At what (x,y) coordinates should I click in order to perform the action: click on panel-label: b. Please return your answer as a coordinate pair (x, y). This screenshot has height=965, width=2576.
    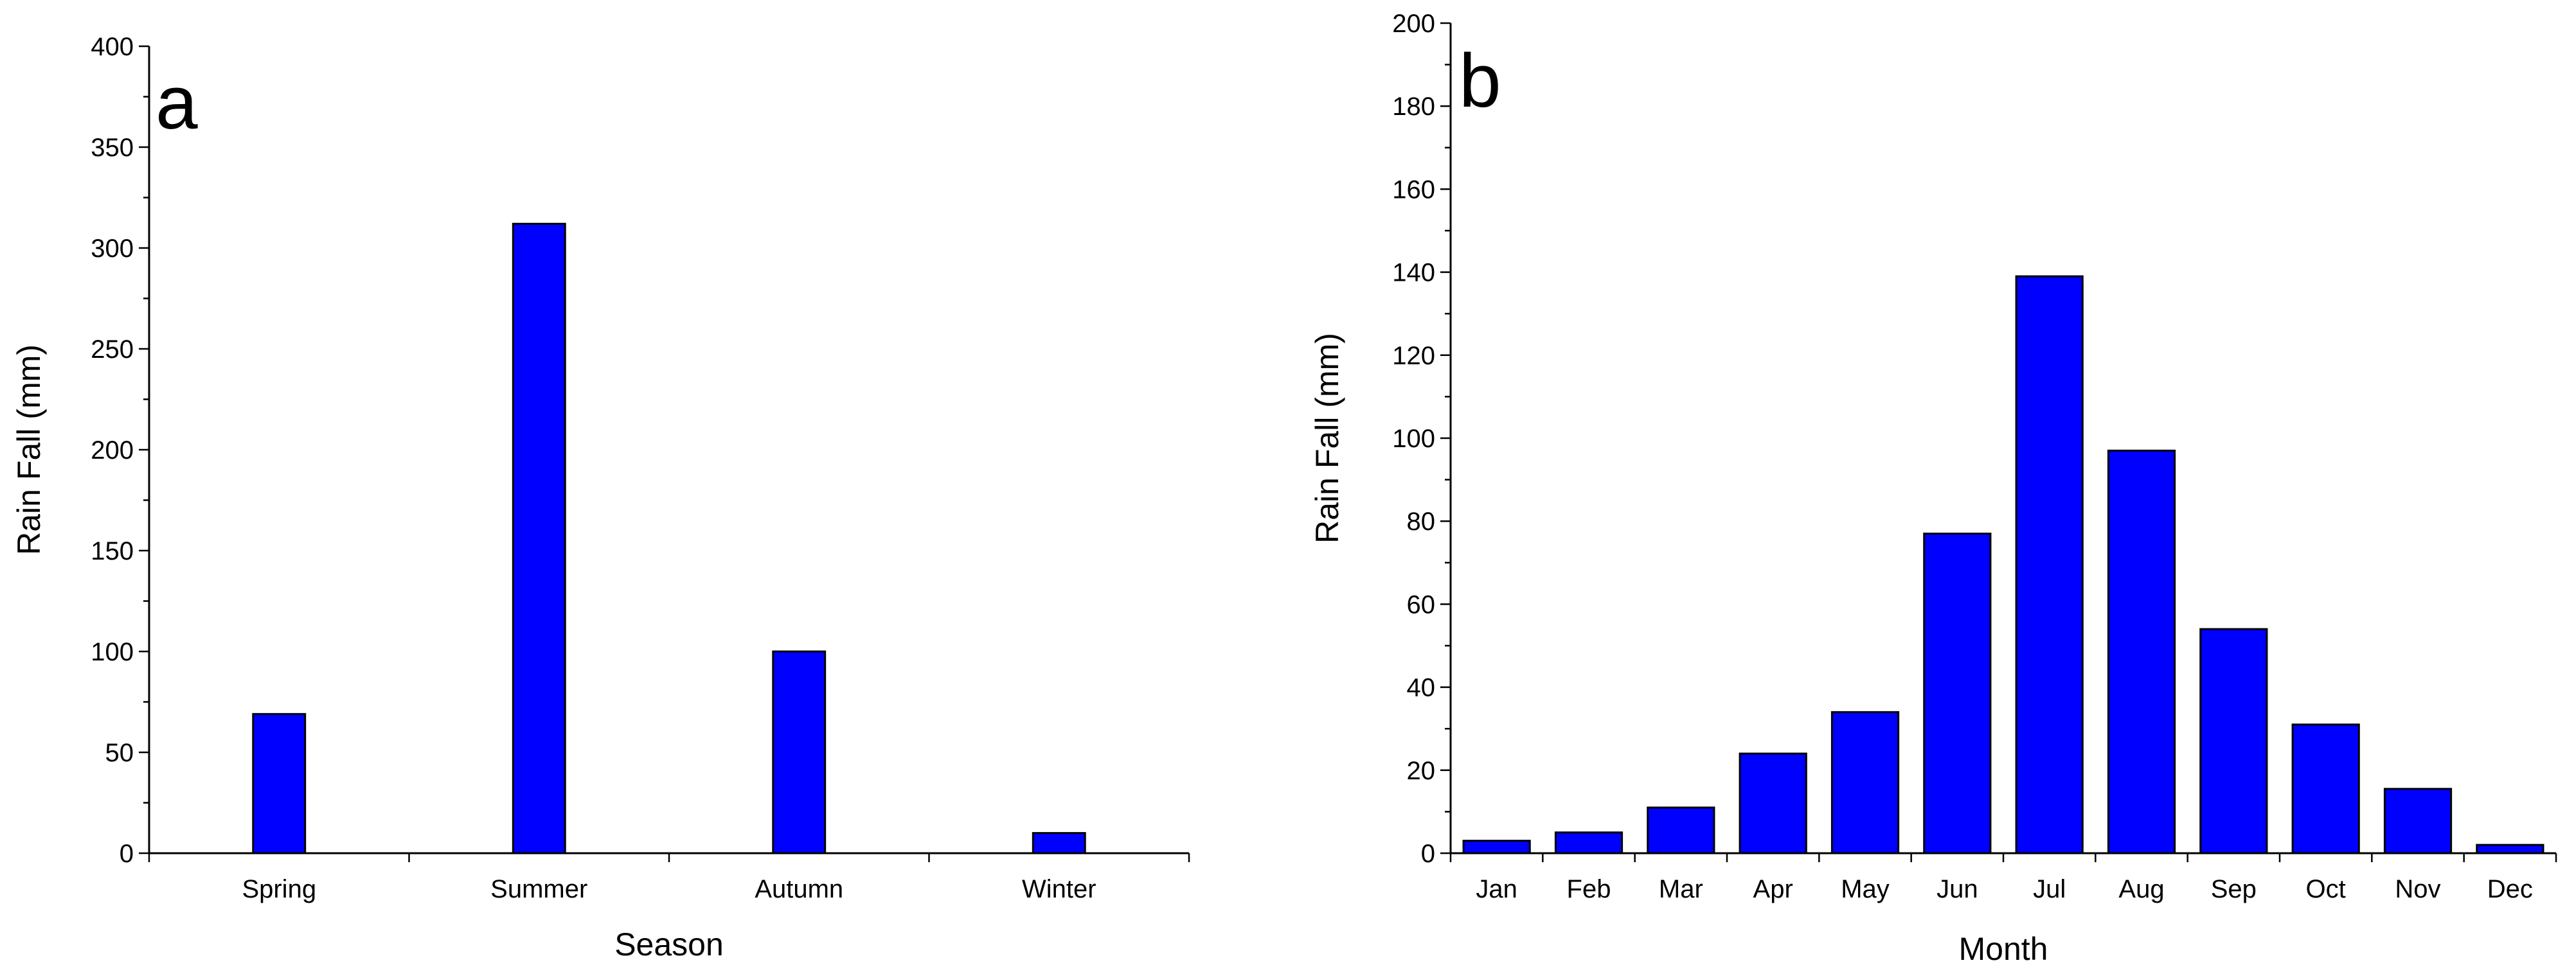
    Looking at the image, I should click on (1480, 81).